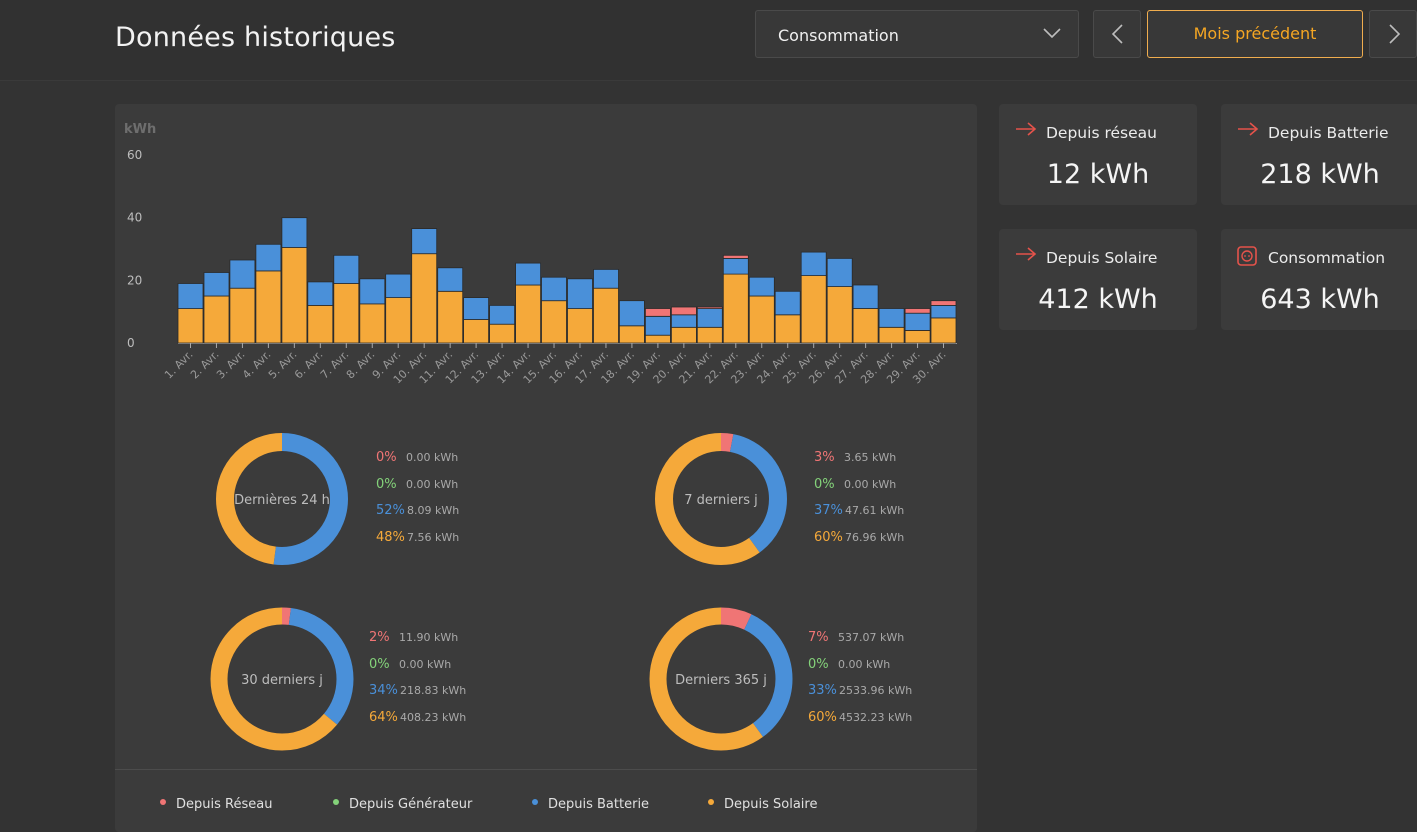 The height and width of the screenshot is (832, 1417). What do you see at coordinates (875, 510) in the screenshot?
I see `donut-stat-kwh: 47.61 kWh` at bounding box center [875, 510].